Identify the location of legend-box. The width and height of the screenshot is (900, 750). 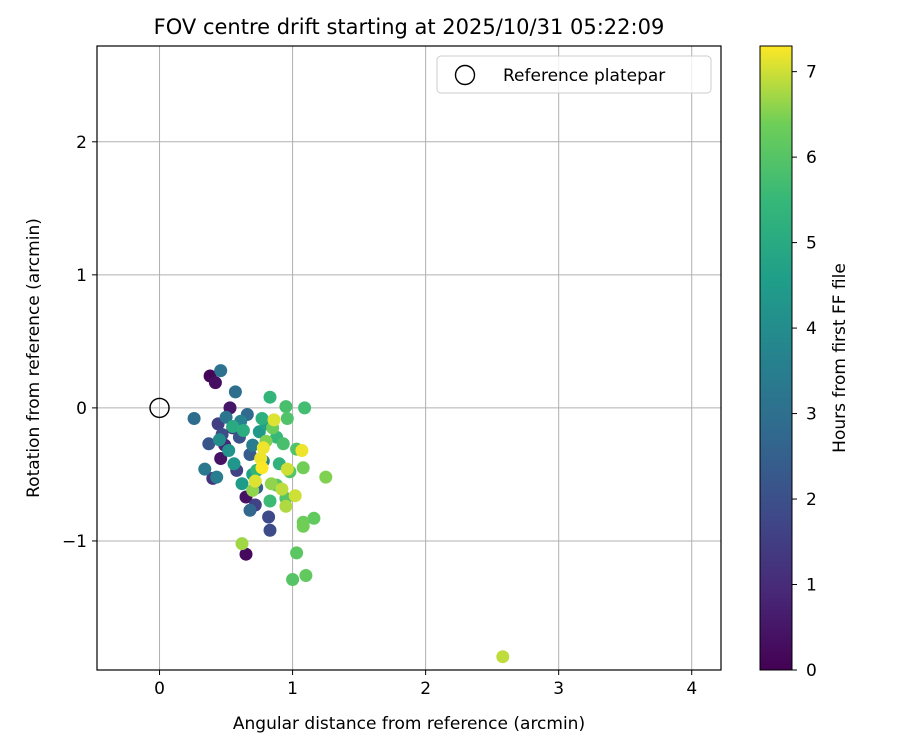
(574, 74).